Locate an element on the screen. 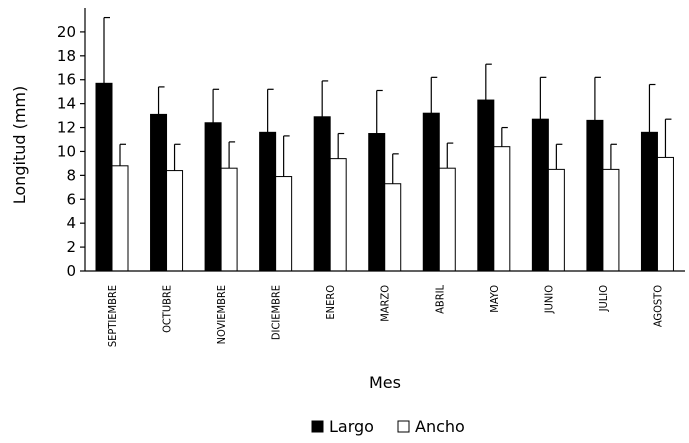 Image resolution: width=689 pixels, height=443 pixels. y-axis-label: Longitud (mm) is located at coordinates (19, 145).